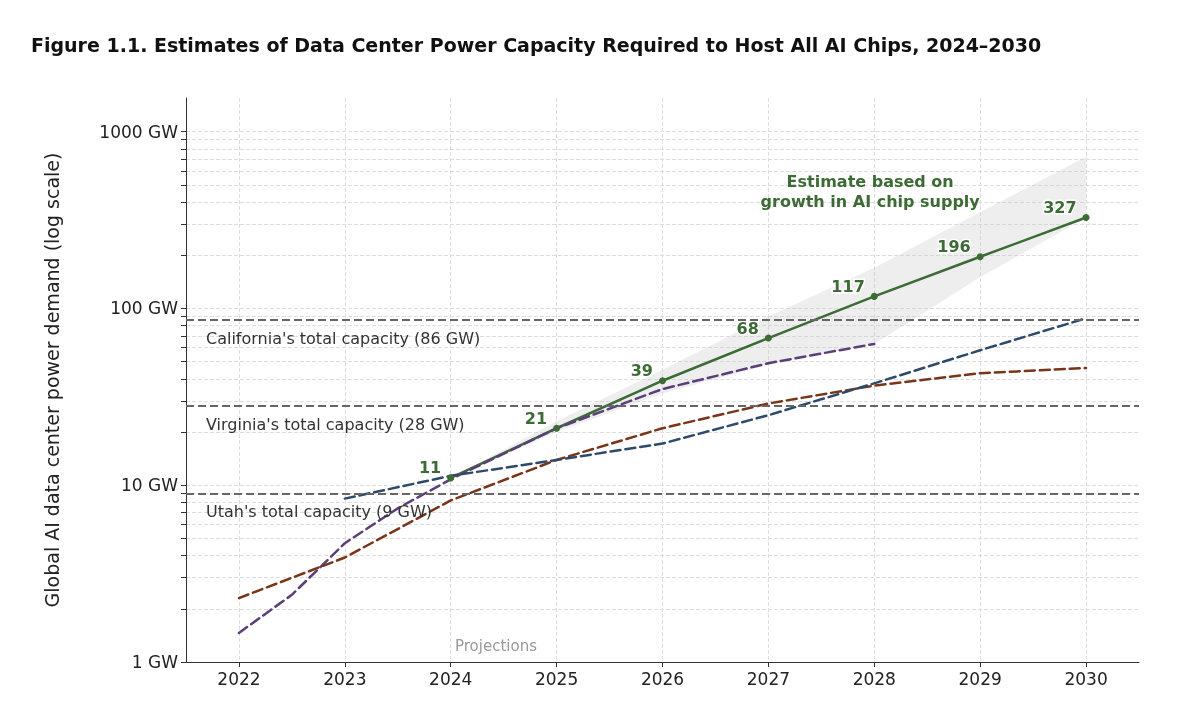 The image size is (1200, 711). I want to click on y-tick-label: 1000 GW, so click(139, 131).